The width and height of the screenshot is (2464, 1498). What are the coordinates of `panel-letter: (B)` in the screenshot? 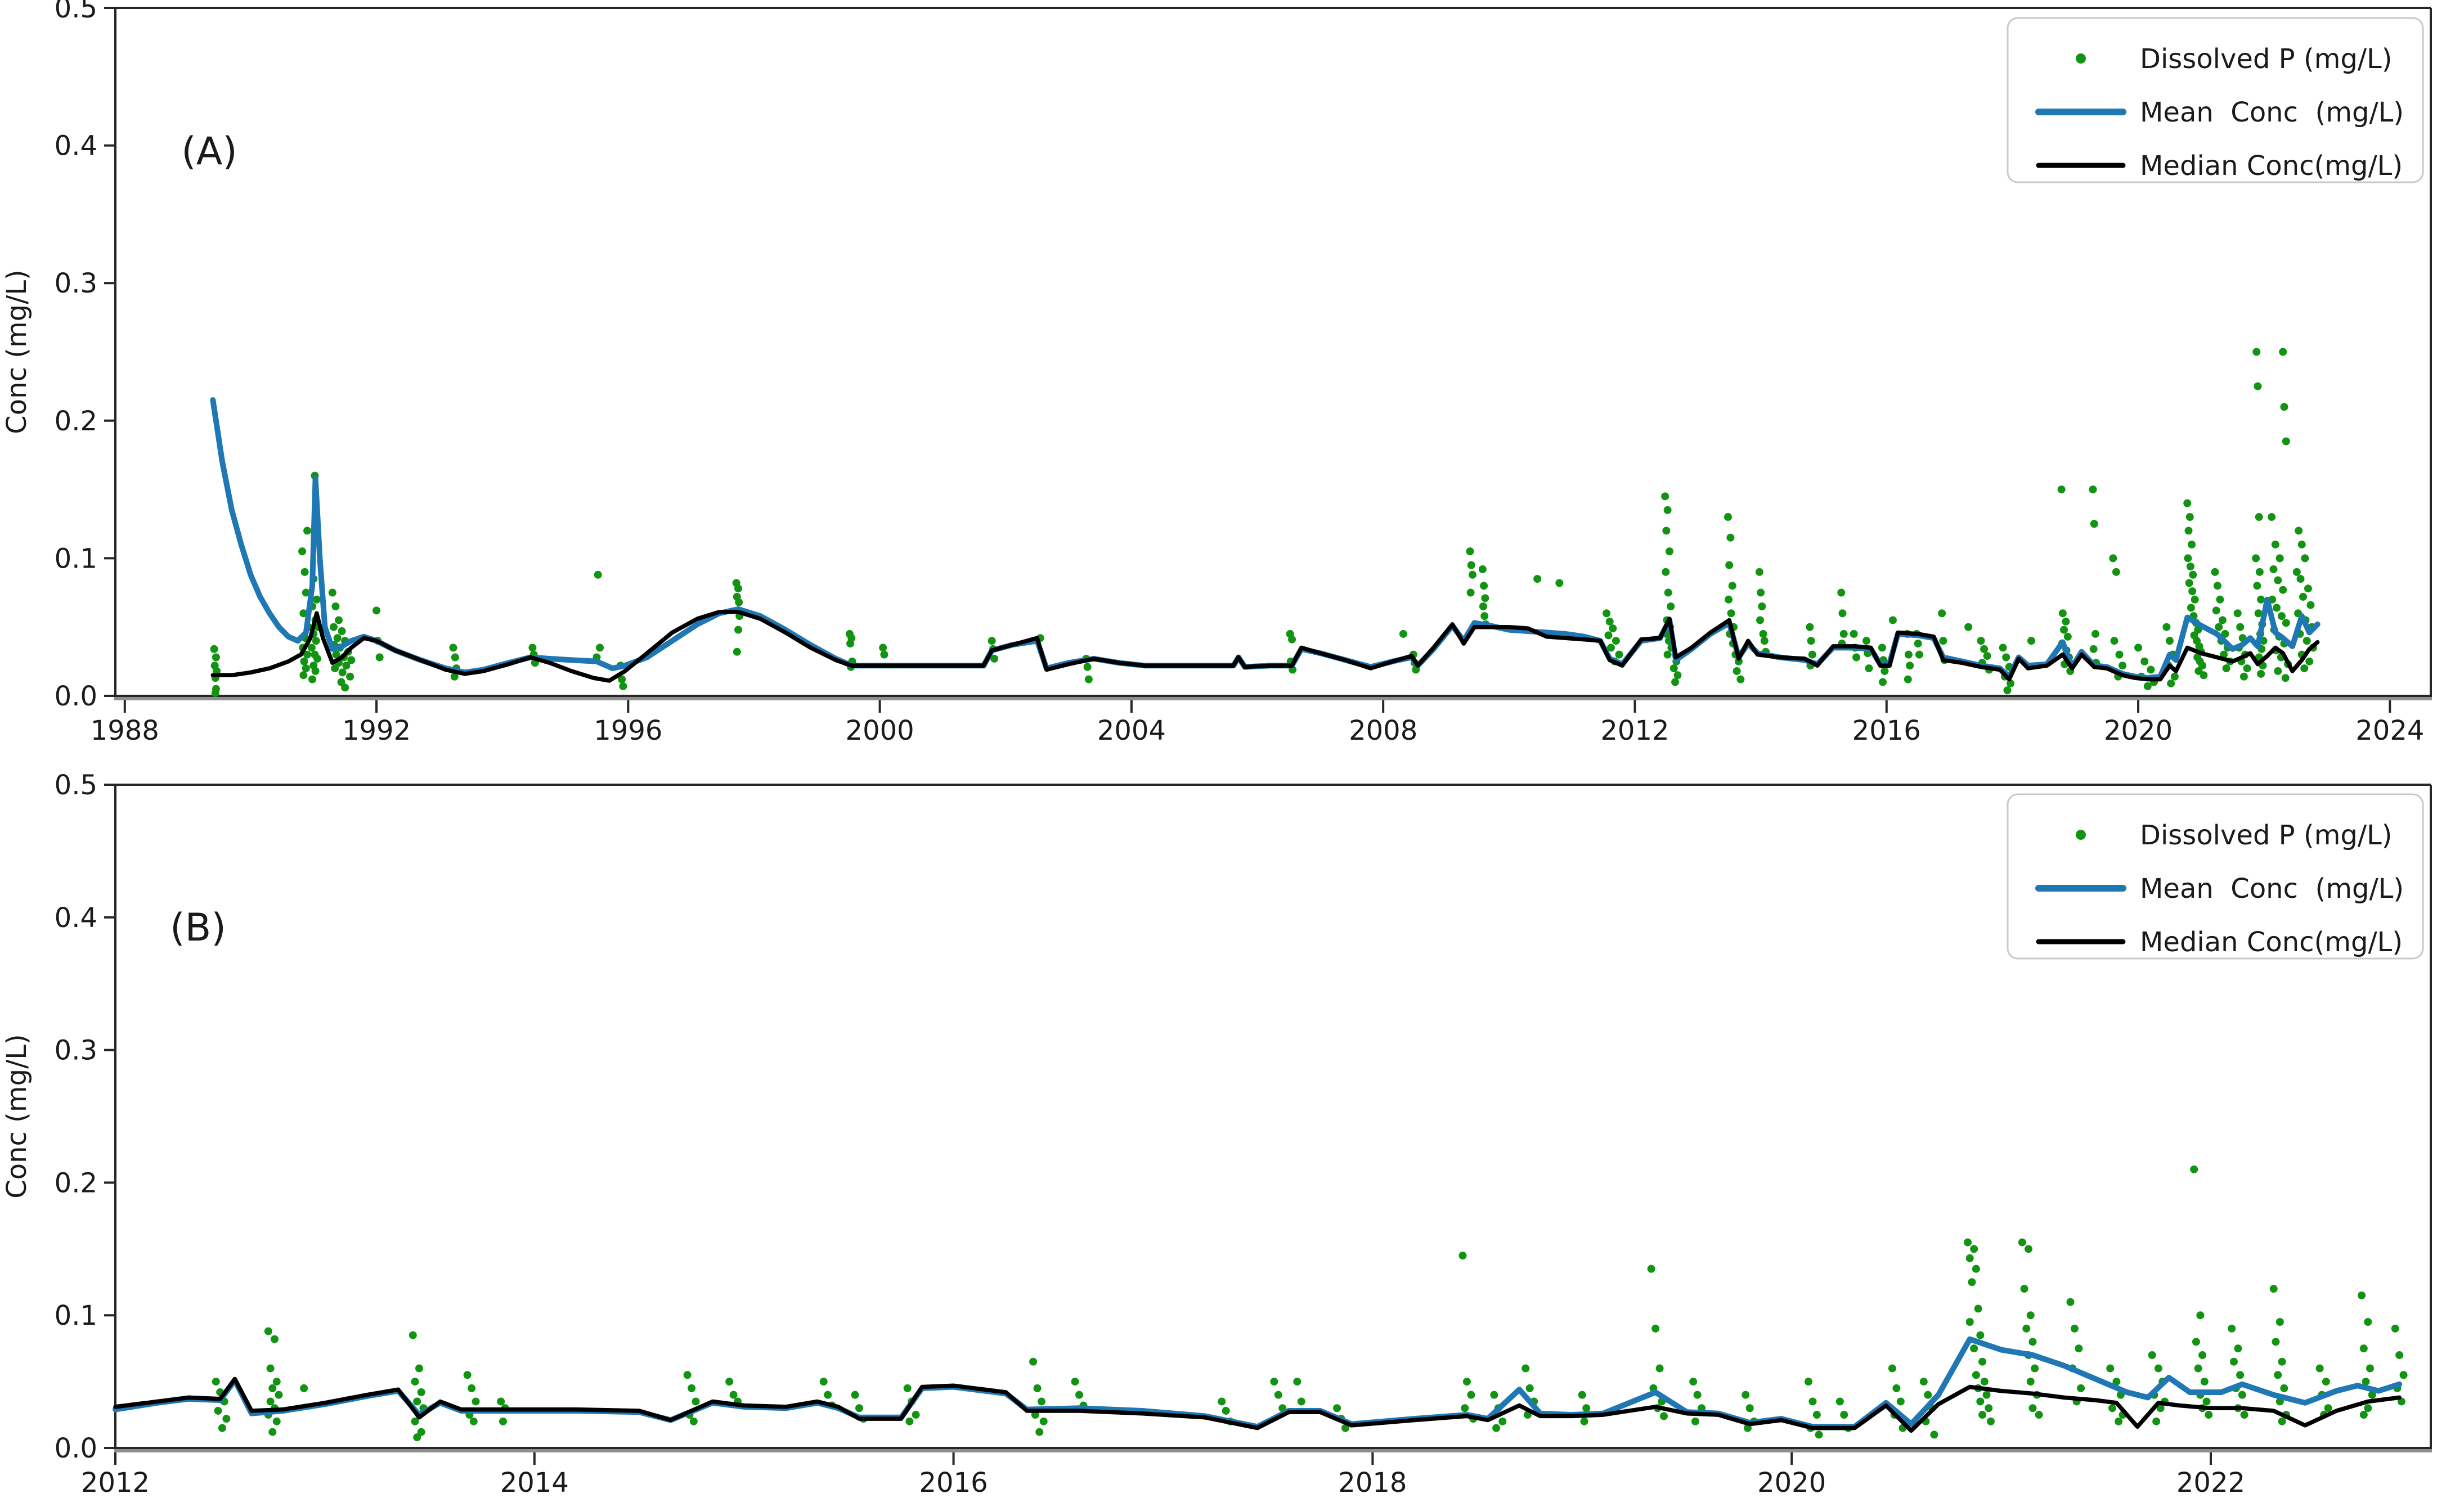 It's located at (198, 928).